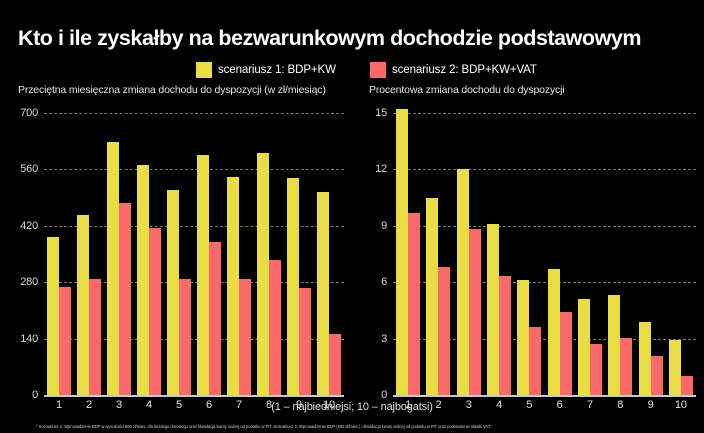 Image resolution: width=704 pixels, height=433 pixels. Describe the element at coordinates (29, 338) in the screenshot. I see `y-axis-tick-140: 140` at that location.